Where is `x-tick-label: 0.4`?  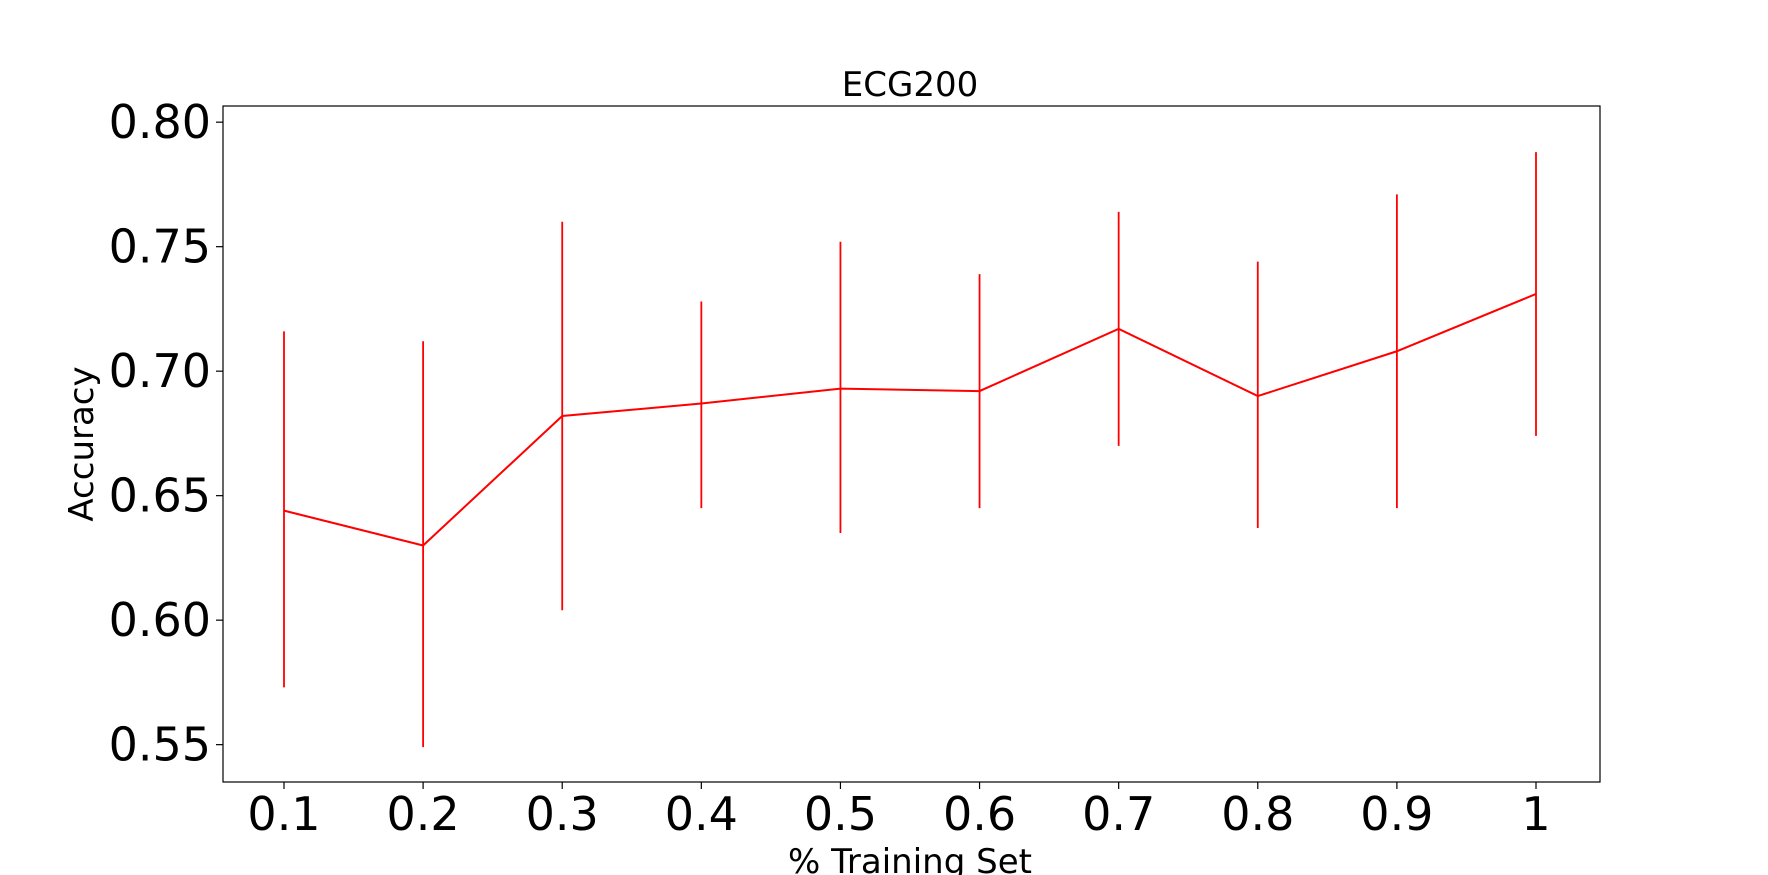
x-tick-label: 0.4 is located at coordinates (701, 814).